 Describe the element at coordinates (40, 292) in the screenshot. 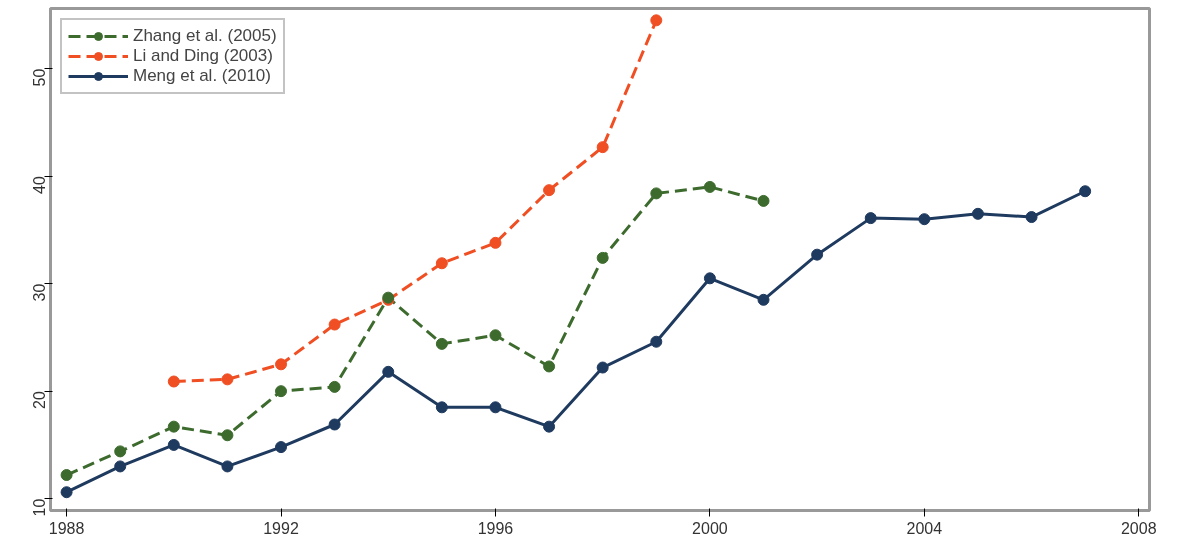

I see `y-tick-label: 30` at that location.